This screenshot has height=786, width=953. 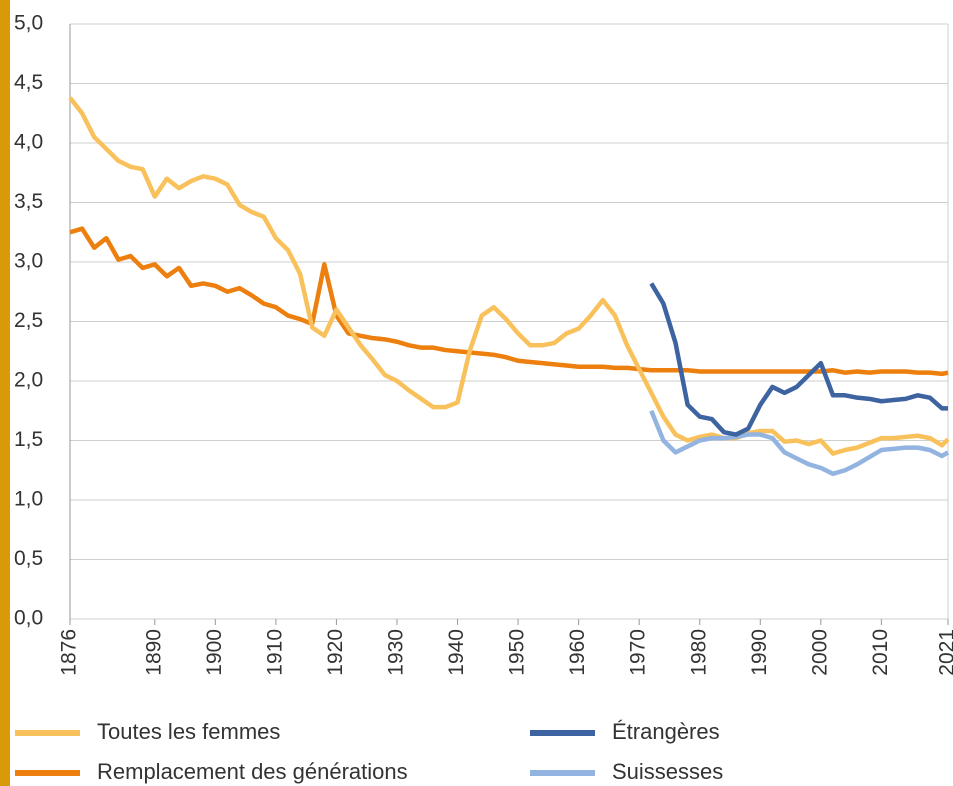 What do you see at coordinates (274, 652) in the screenshot?
I see `x-tick-label: 1910` at bounding box center [274, 652].